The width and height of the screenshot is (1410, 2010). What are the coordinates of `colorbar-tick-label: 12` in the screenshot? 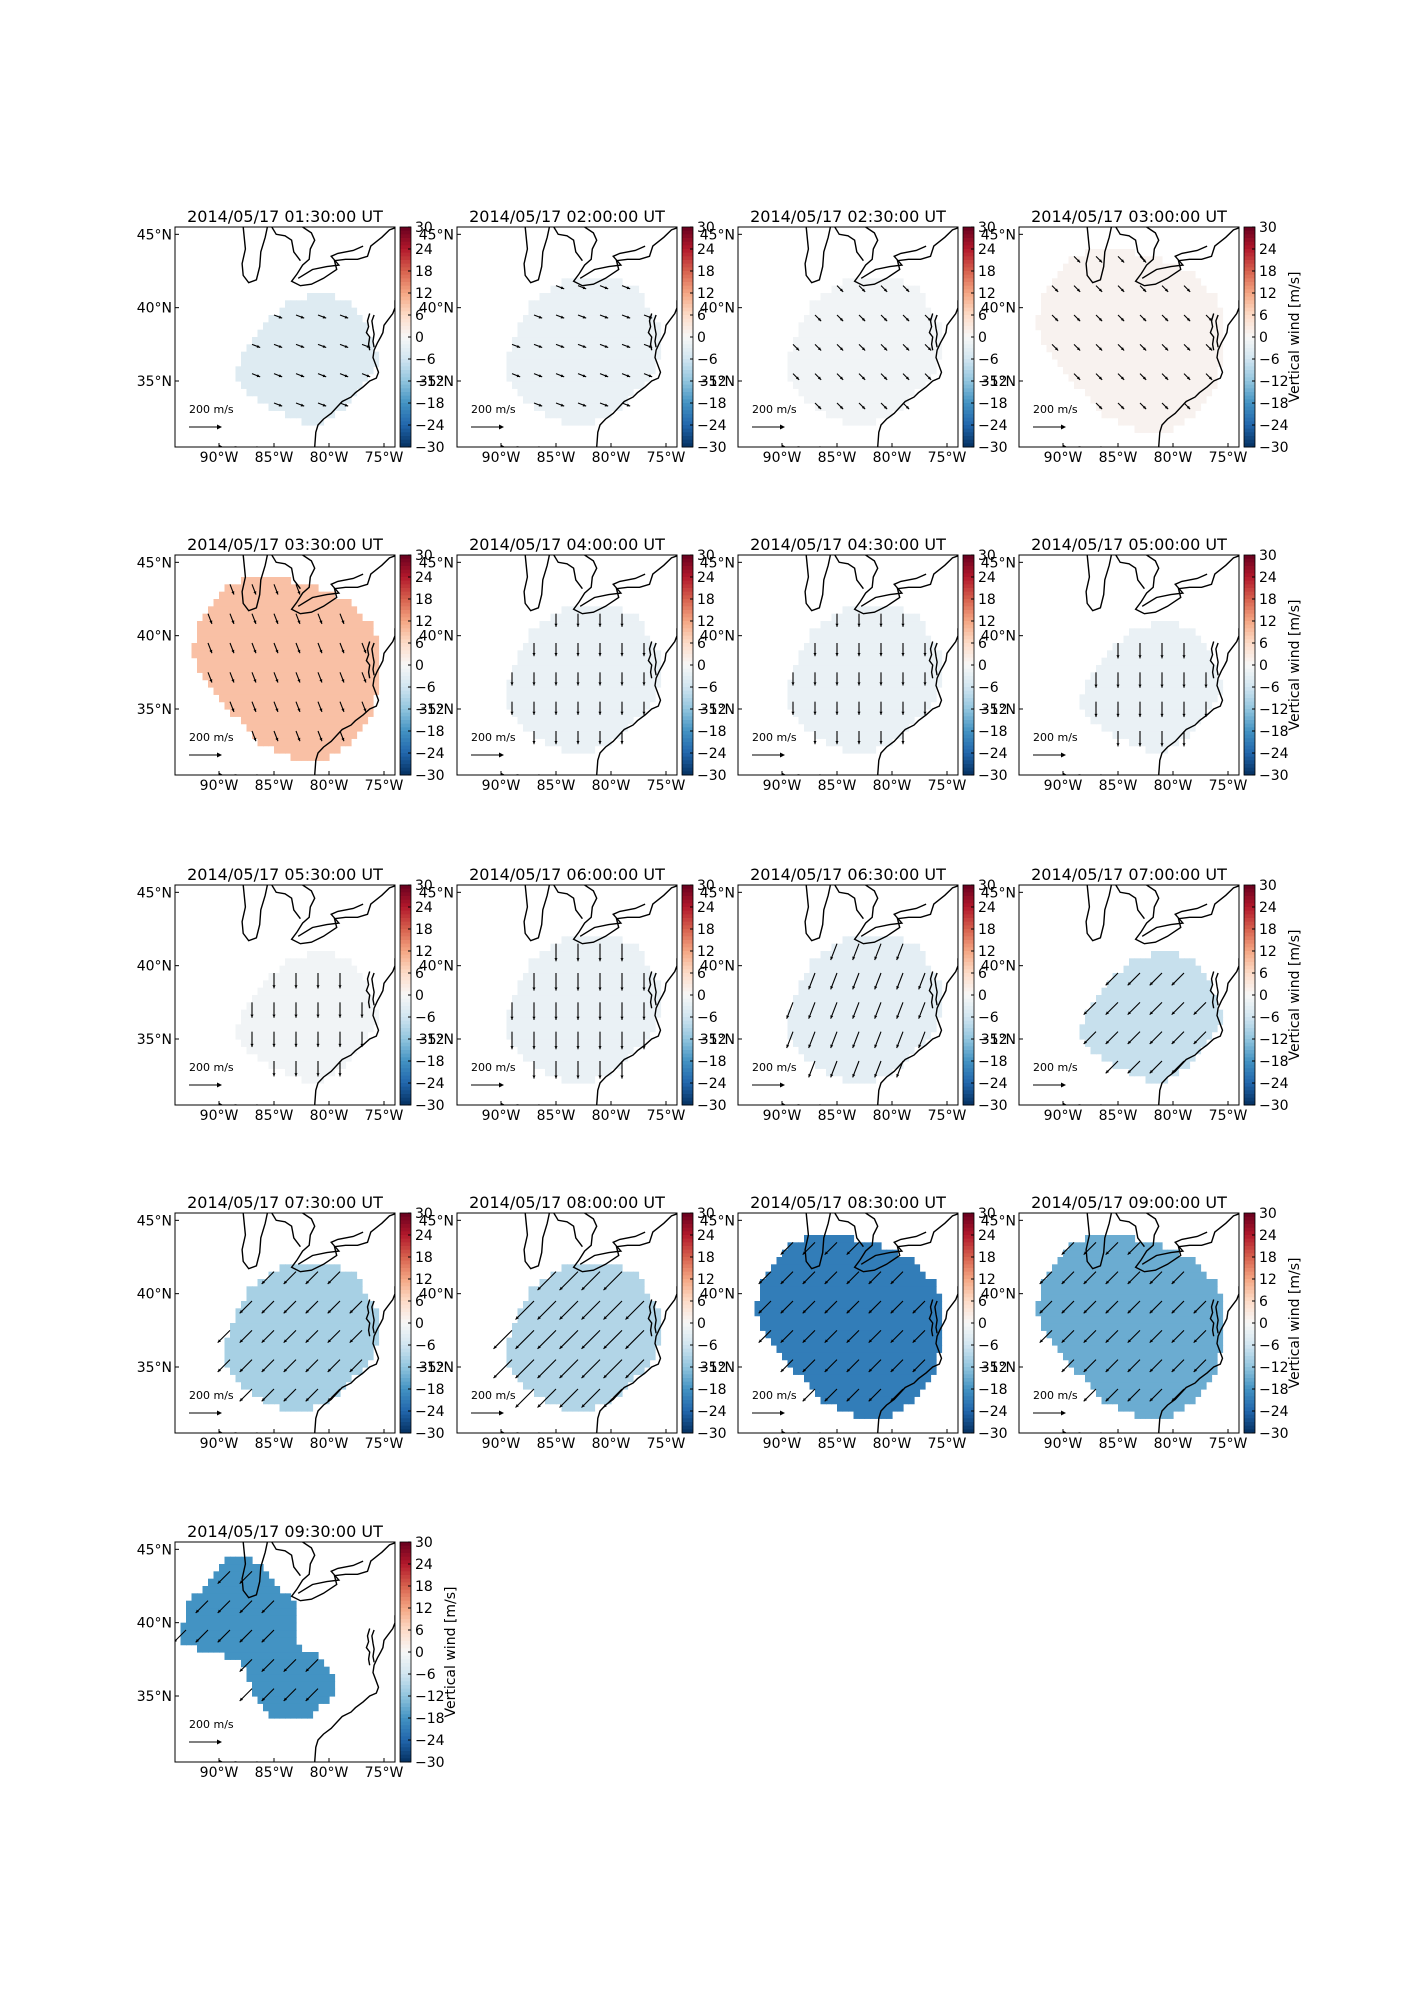 It's located at (706, 622).